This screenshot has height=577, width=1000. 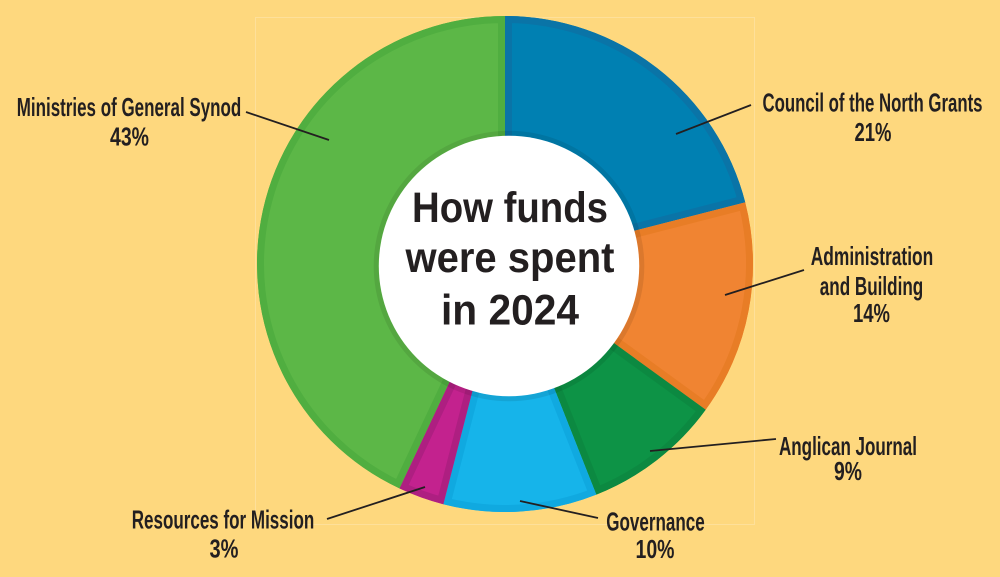 I want to click on svg-text: 21%, so click(x=873, y=132).